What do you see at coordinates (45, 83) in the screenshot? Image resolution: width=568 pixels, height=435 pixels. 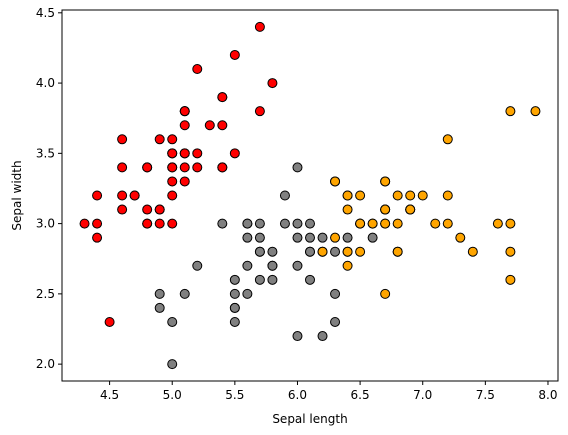 I see `y-tick-label: 4.0` at bounding box center [45, 83].